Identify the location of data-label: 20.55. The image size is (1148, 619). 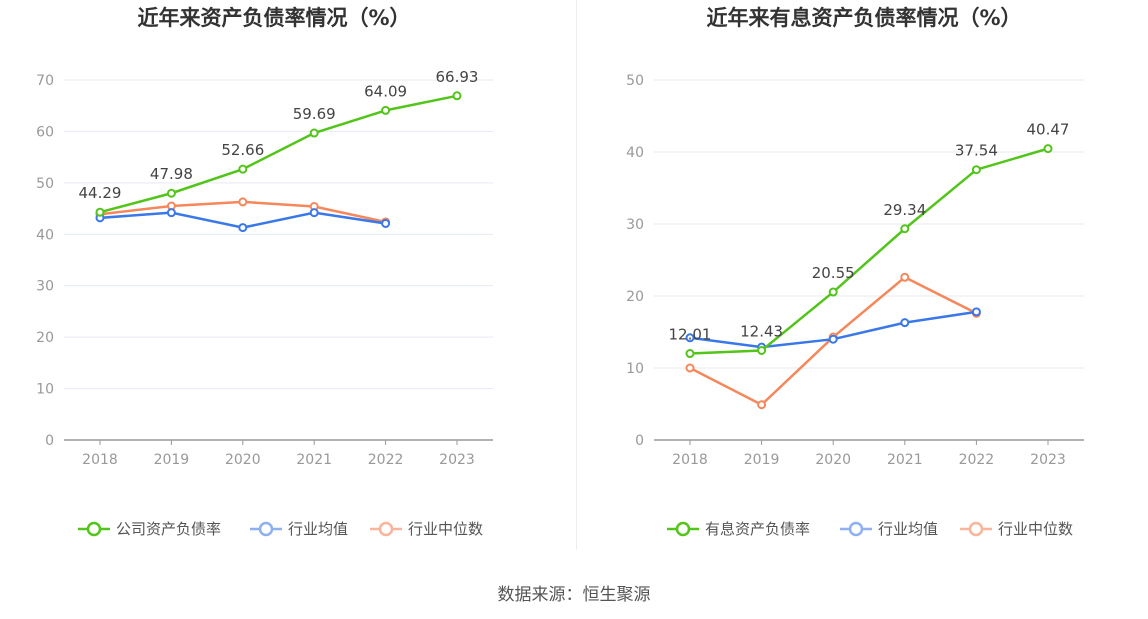
(833, 273).